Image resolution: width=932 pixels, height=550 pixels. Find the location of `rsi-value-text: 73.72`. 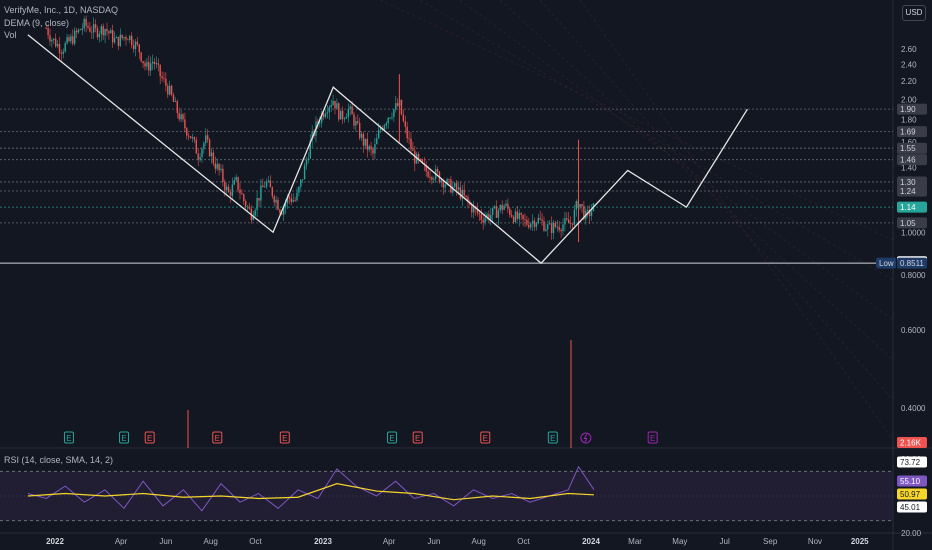

rsi-value-text: 73.72 is located at coordinates (910, 462).